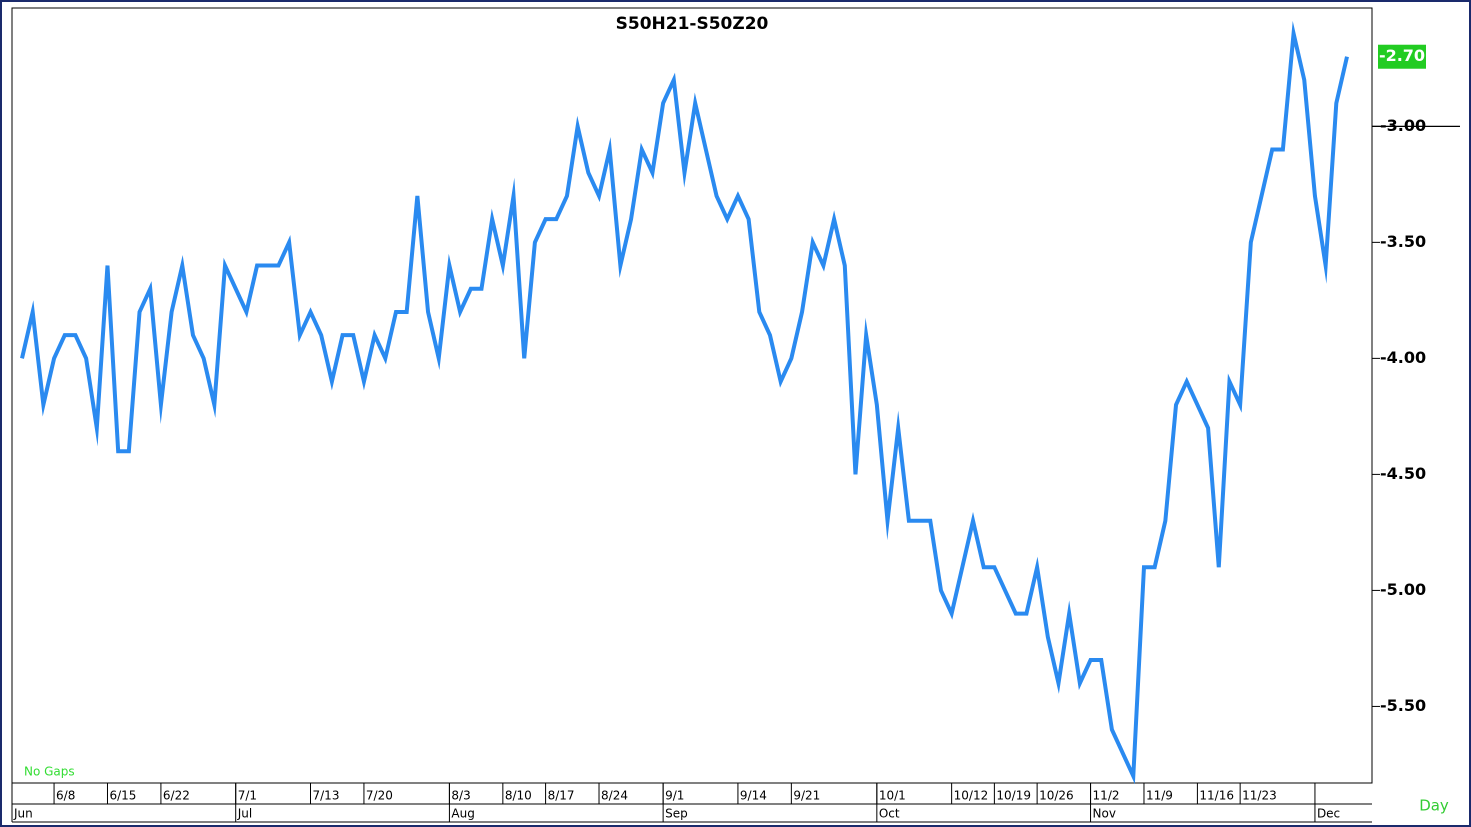 This screenshot has width=1471, height=827. What do you see at coordinates (326, 796) in the screenshot?
I see `x-tick-label: 7/13` at bounding box center [326, 796].